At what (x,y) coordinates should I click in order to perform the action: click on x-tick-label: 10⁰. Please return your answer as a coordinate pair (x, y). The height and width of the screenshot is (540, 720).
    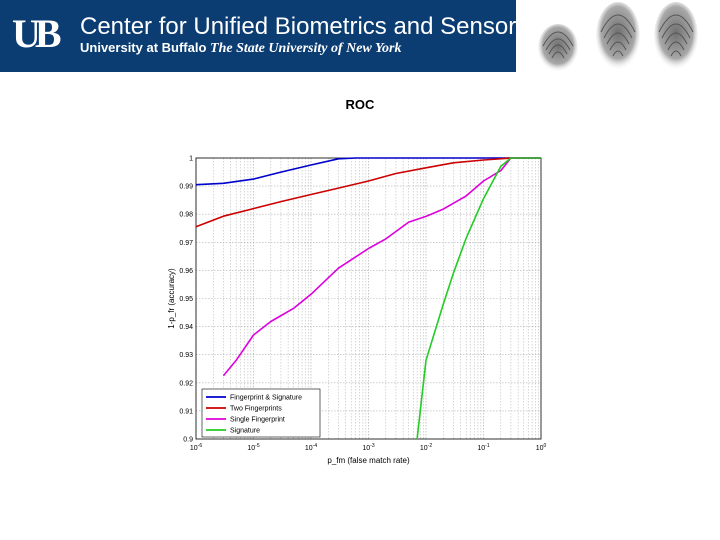
    Looking at the image, I should click on (541, 447).